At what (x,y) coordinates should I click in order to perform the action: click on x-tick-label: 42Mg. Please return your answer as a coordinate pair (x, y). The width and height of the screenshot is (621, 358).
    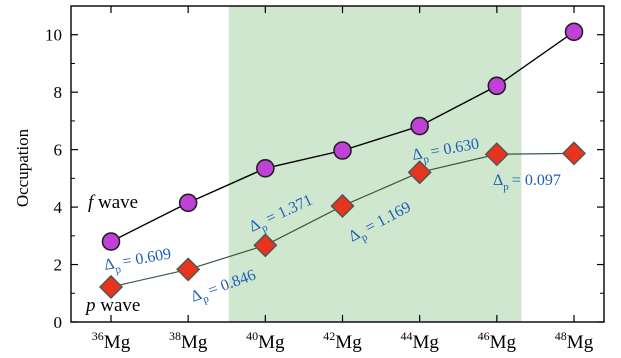
    Looking at the image, I should click on (342, 341).